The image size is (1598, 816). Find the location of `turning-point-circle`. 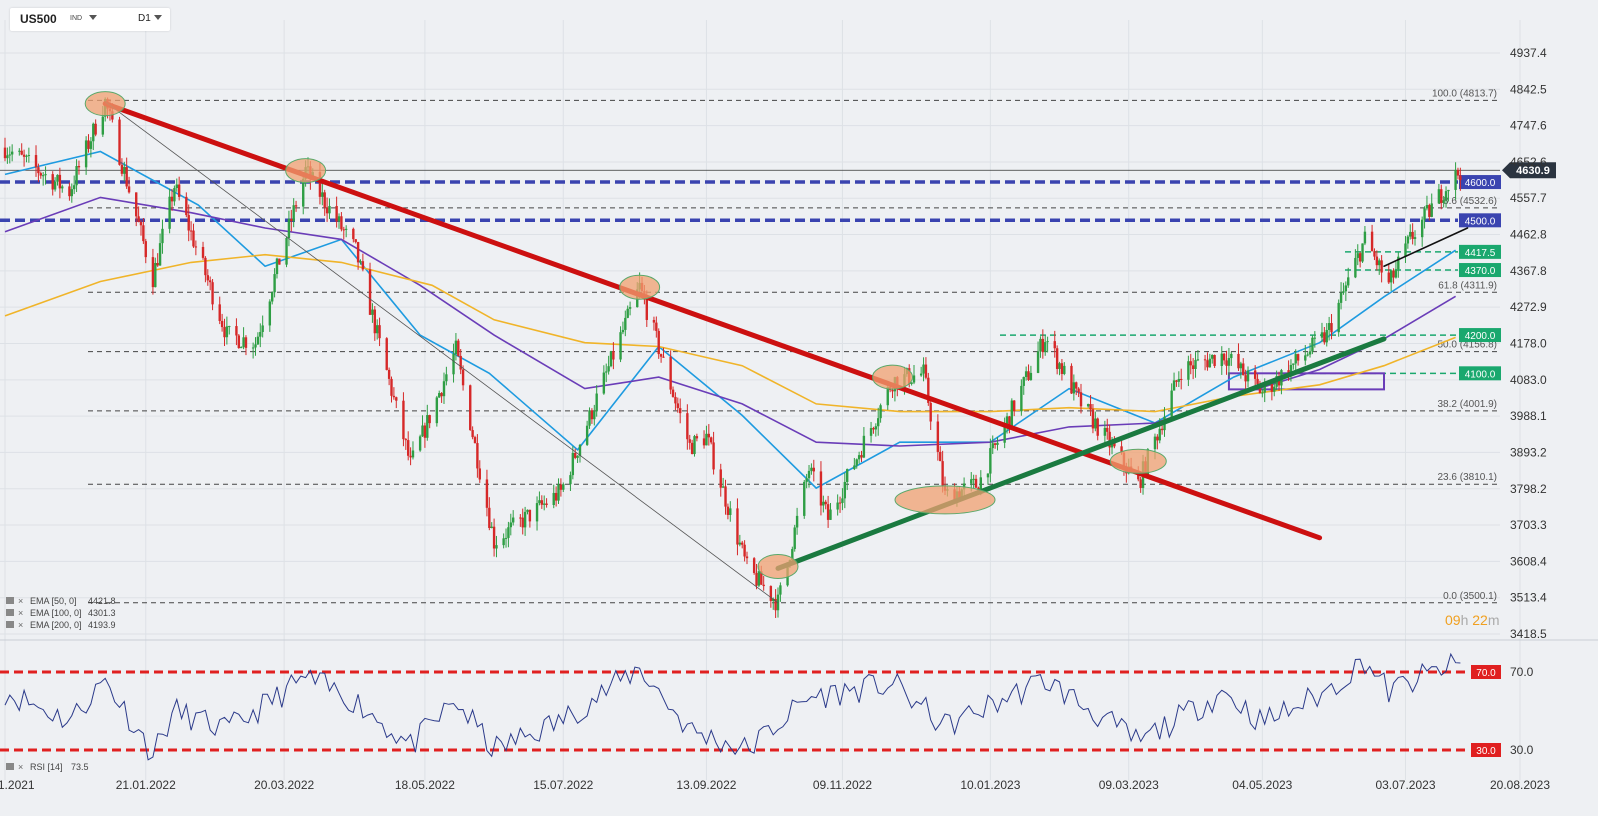

turning-point-circle is located at coordinates (893, 377).